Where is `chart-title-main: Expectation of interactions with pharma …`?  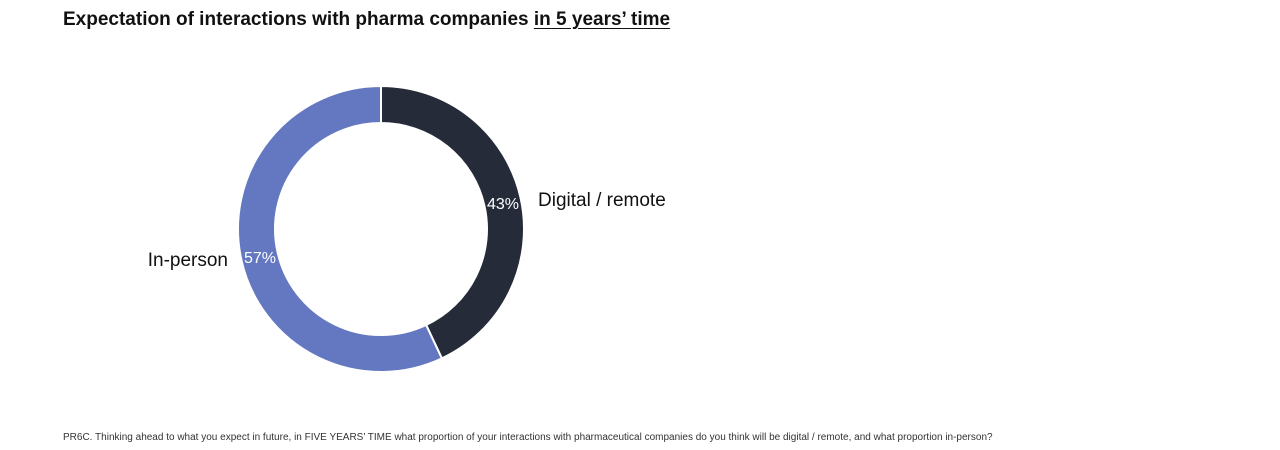
chart-title-main: Expectation of interactions with pharma … is located at coordinates (298, 19).